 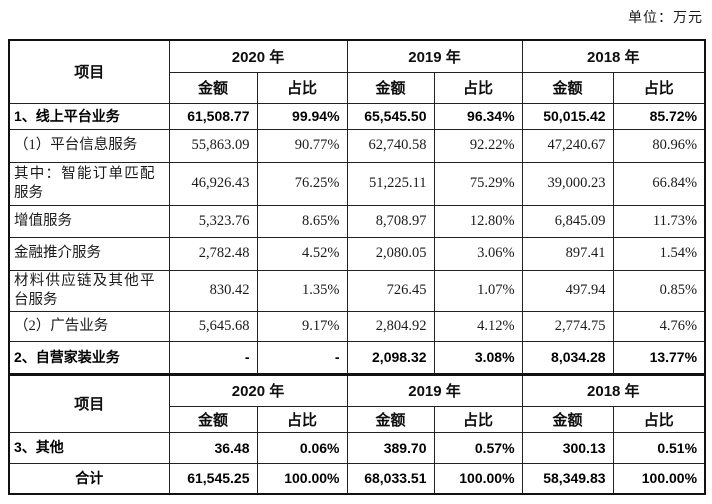 I want to click on ratio-cell: 4.76%, so click(x=659, y=326).